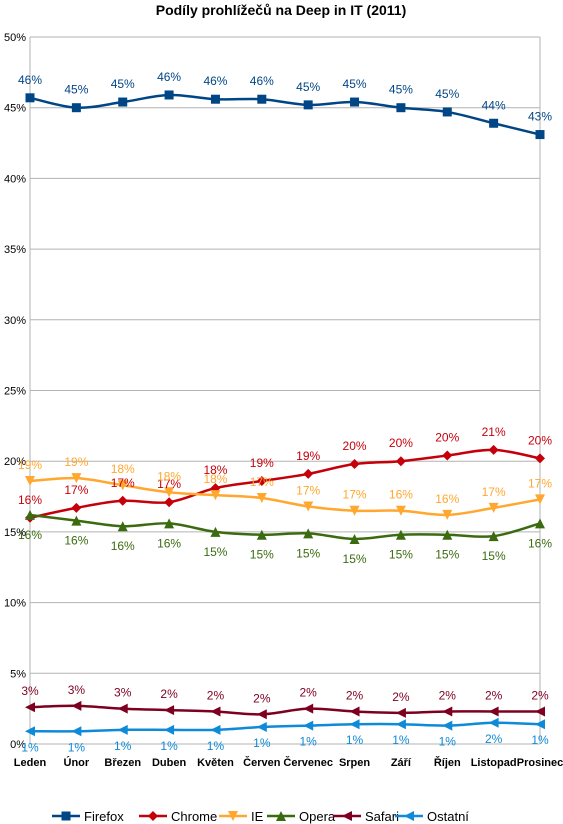 The width and height of the screenshot is (563, 824). What do you see at coordinates (15, 179) in the screenshot?
I see `y-tick-label: 40%` at bounding box center [15, 179].